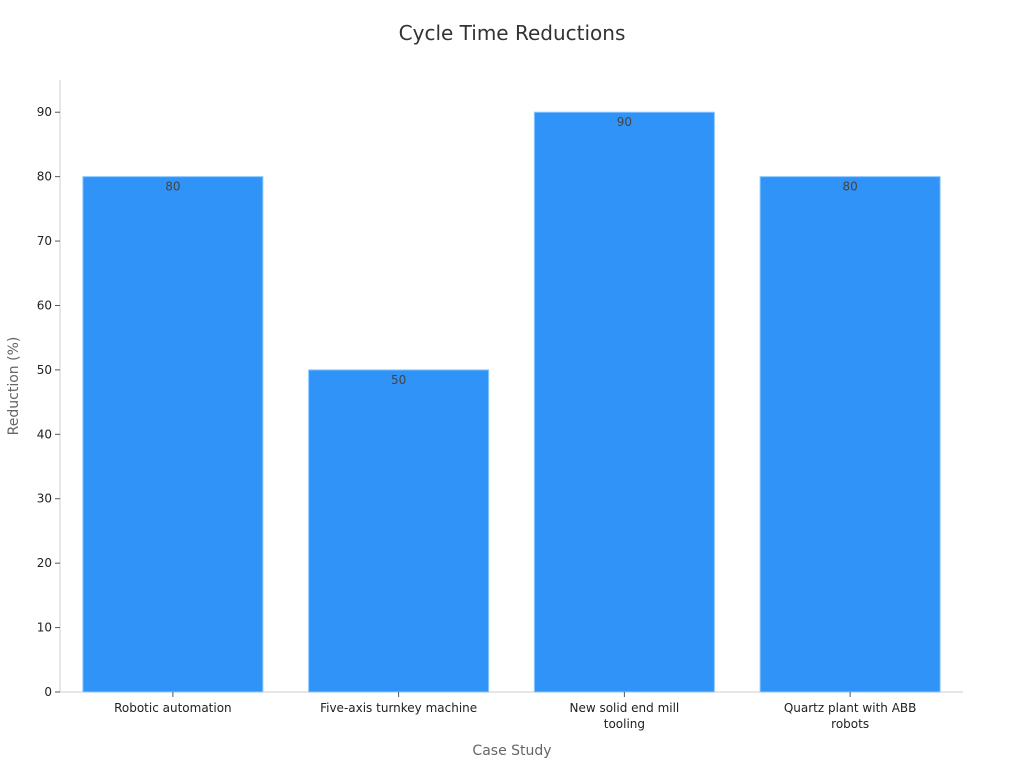  I want to click on x-tick-label: robots, so click(850, 724).